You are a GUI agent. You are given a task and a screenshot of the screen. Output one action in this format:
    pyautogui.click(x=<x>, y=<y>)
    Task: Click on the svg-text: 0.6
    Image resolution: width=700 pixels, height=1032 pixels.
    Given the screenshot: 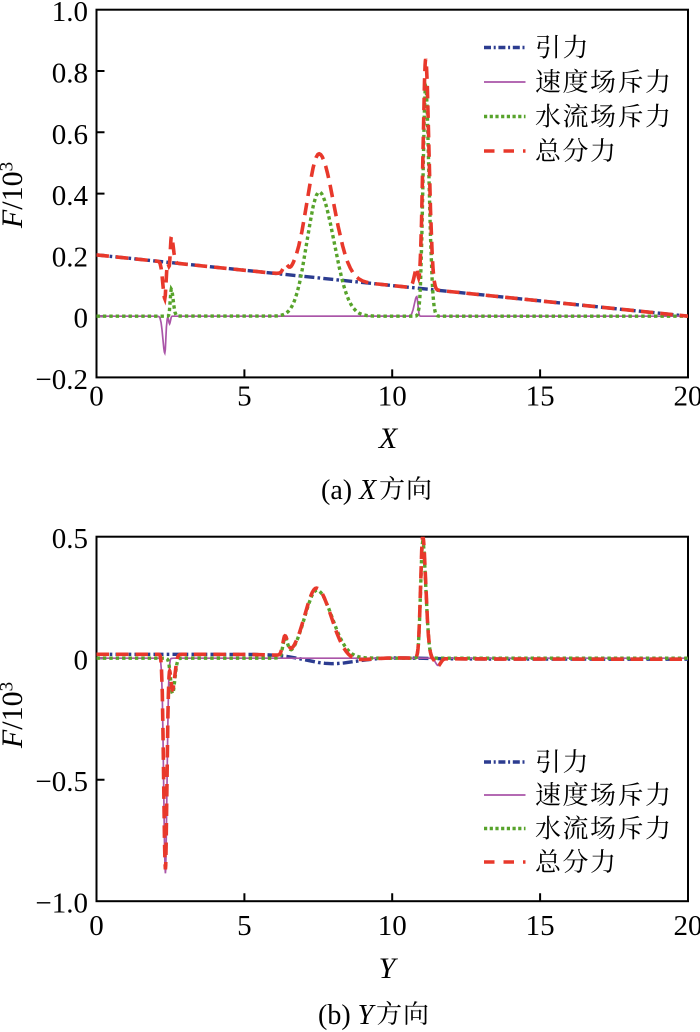 What is the action you would take?
    pyautogui.click(x=70, y=135)
    